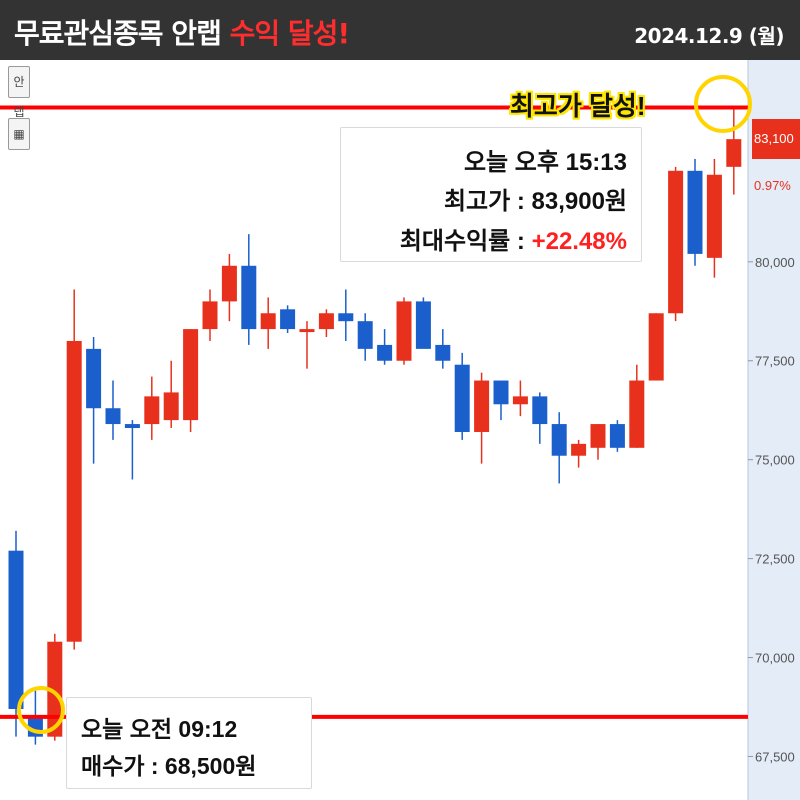 The height and width of the screenshot is (800, 800). I want to click on current-price-tag, so click(776, 139).